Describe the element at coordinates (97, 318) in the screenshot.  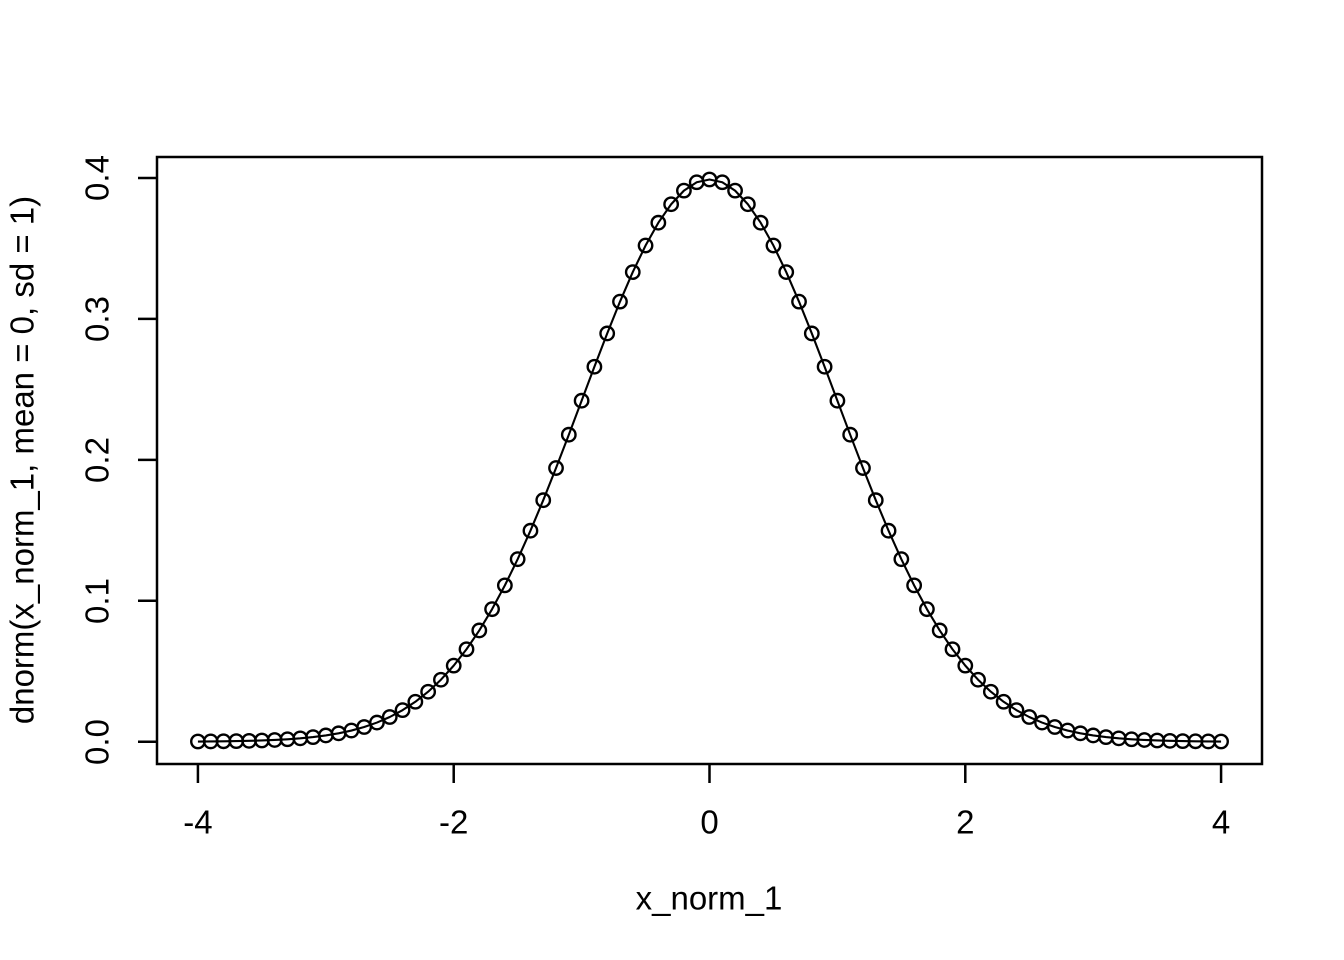
I see `y-axis-tick-label: 0.3` at that location.